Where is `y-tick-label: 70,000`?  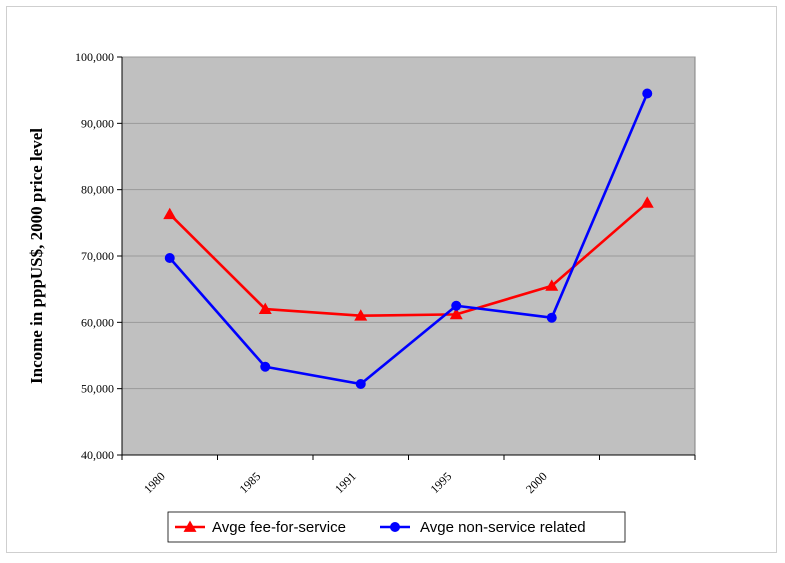
y-tick-label: 70,000 is located at coordinates (97, 256).